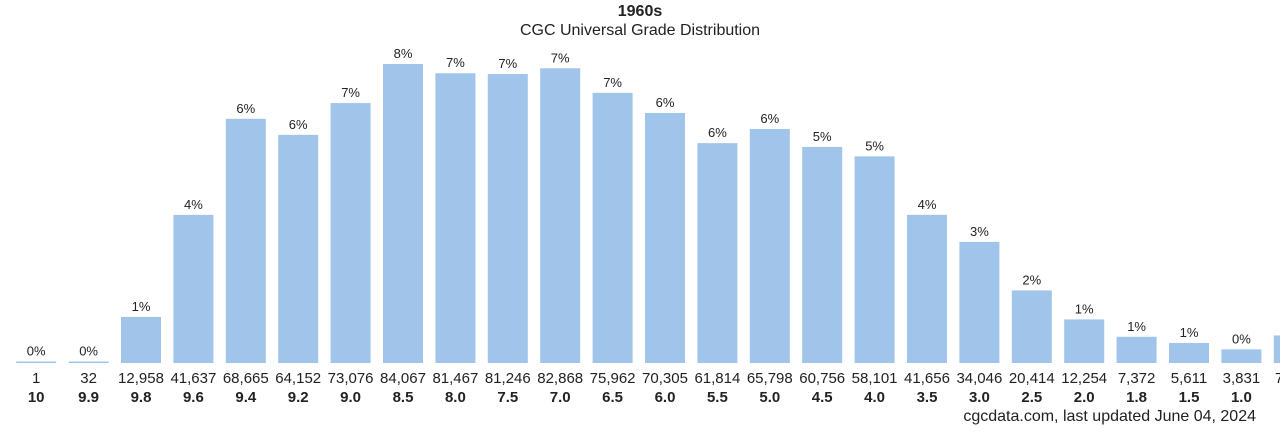 The width and height of the screenshot is (1280, 435). Describe the element at coordinates (350, 233) in the screenshot. I see `bar-9.0` at that location.